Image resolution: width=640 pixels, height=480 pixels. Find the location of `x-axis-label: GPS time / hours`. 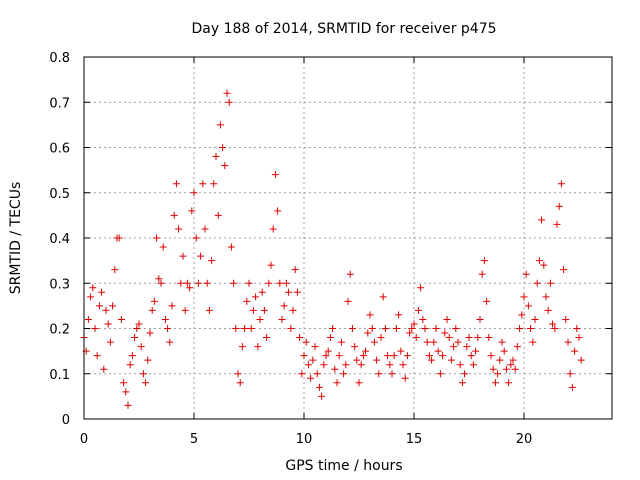

x-axis-label: GPS time / hours is located at coordinates (343, 466).